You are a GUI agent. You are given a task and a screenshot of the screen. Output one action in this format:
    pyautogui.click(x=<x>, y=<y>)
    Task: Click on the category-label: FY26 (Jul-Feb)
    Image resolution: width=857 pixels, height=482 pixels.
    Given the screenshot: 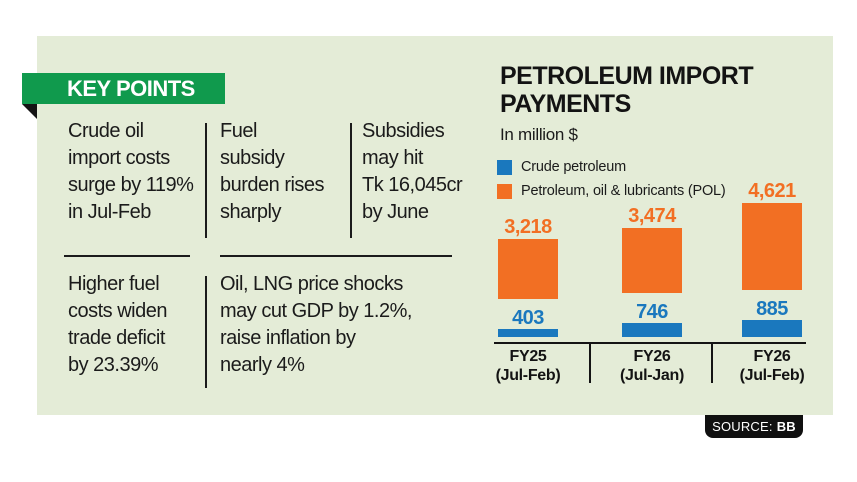 What is the action you would take?
    pyautogui.click(x=772, y=366)
    